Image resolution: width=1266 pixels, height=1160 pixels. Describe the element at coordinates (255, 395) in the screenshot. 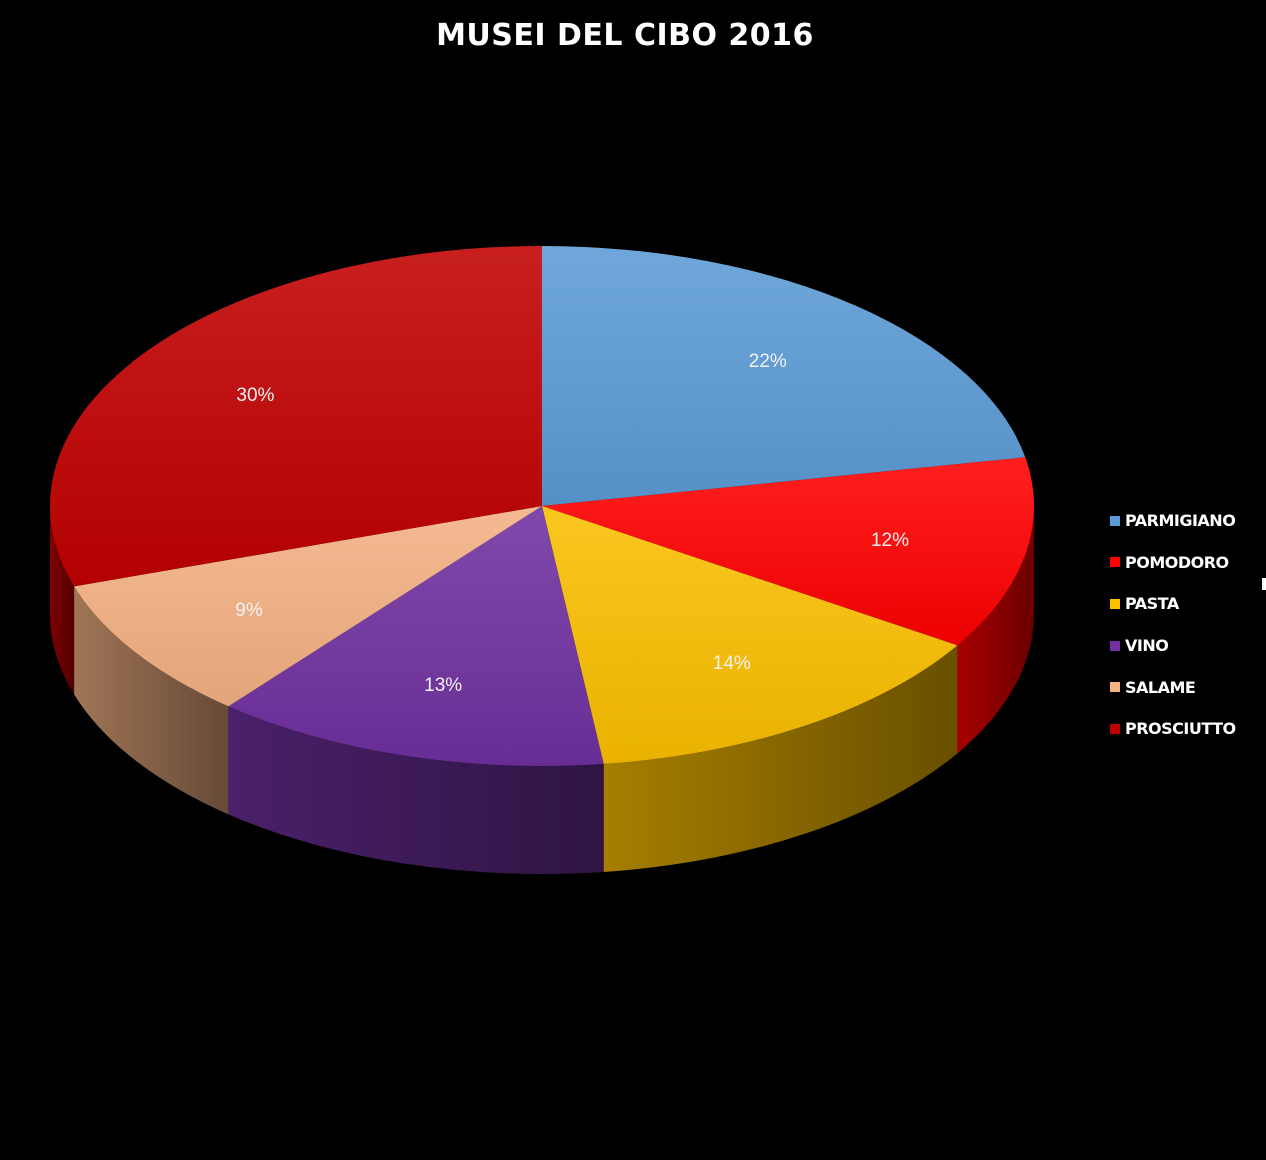

I see `data-label-prosciutto: 30%` at that location.